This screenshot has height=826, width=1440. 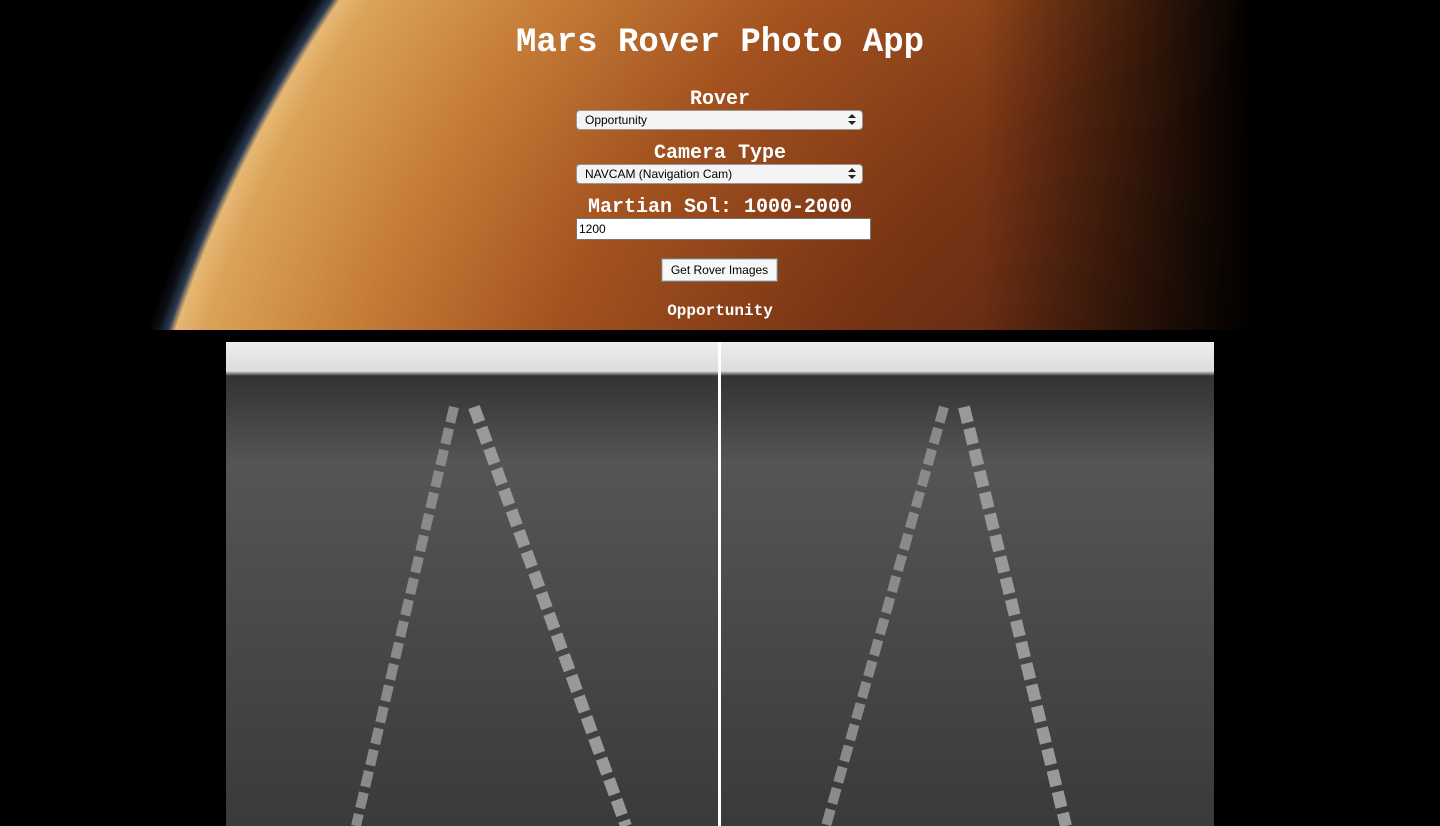 What do you see at coordinates (719, 174) in the screenshot?
I see `camera-select: NAVCAM (Navigation Cam)` at bounding box center [719, 174].